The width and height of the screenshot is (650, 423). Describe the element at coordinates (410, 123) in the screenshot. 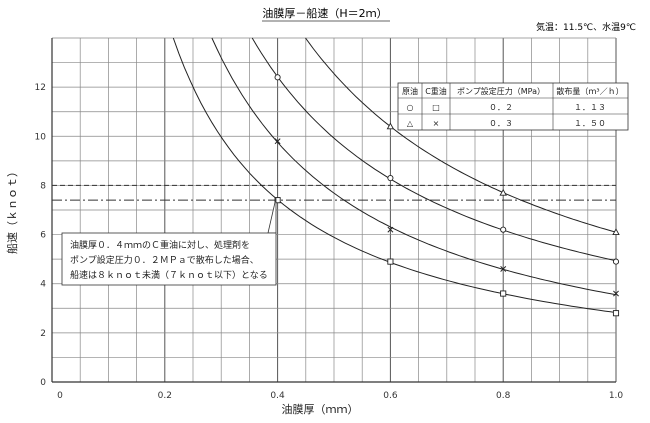

I see `legend-row2-crude: △` at that location.